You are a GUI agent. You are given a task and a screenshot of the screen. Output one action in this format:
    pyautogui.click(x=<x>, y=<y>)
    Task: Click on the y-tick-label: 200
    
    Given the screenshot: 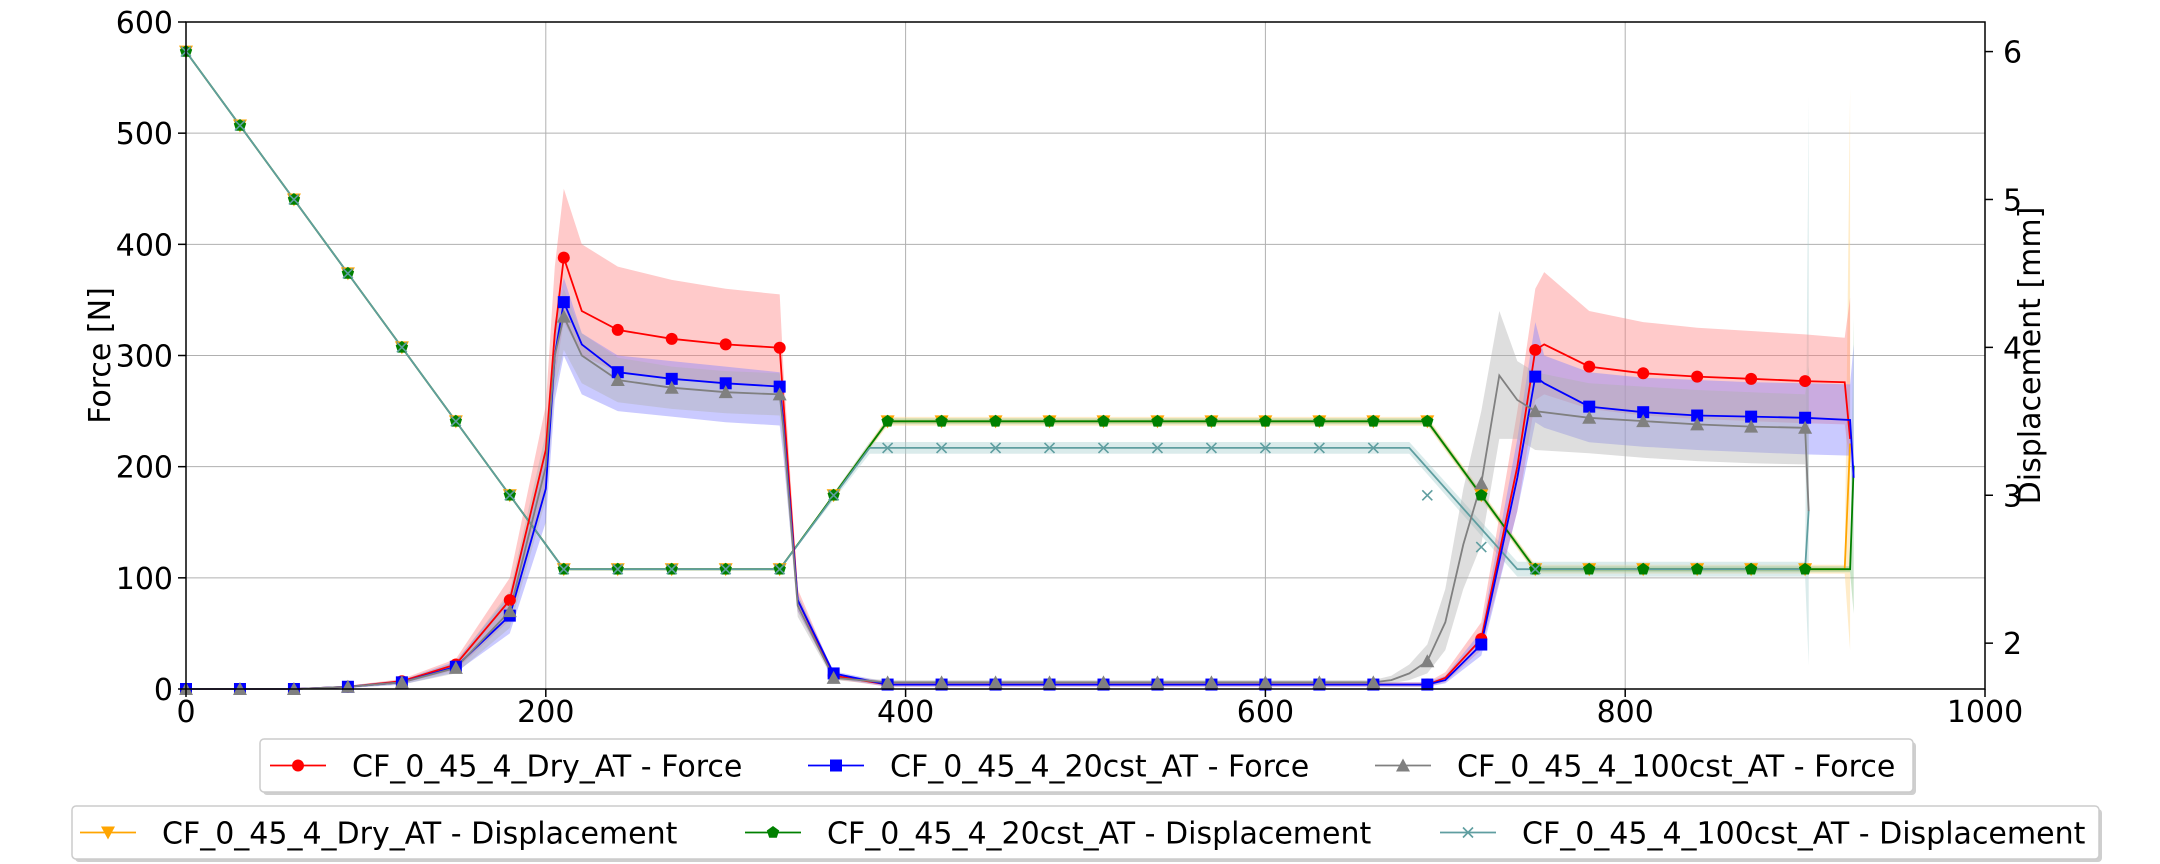 What is the action you would take?
    pyautogui.click(x=144, y=468)
    